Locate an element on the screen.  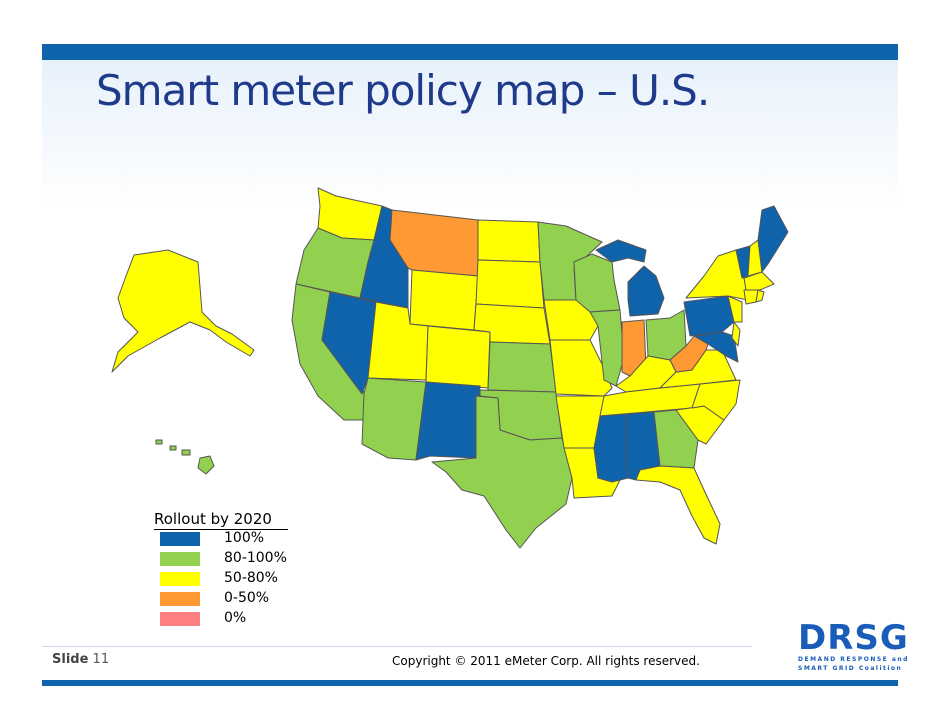
slide-number: Slide 11 is located at coordinates (80, 659).